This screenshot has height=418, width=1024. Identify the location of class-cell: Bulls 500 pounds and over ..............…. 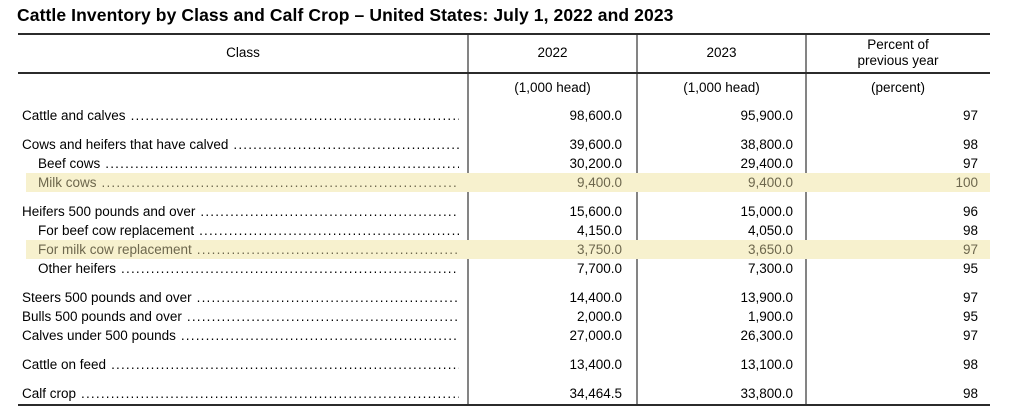
(243, 316).